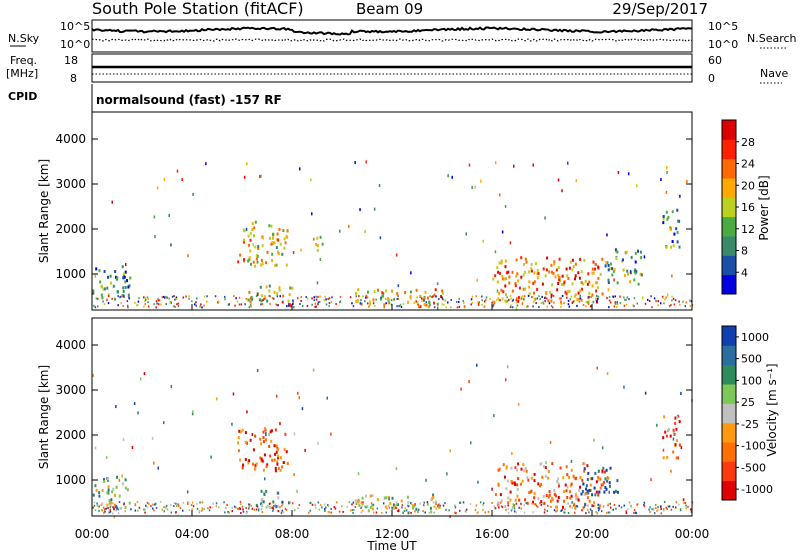 The height and width of the screenshot is (558, 800). Describe the element at coordinates (764, 207) in the screenshot. I see `power-colorbar-label: Power [dB]` at that location.